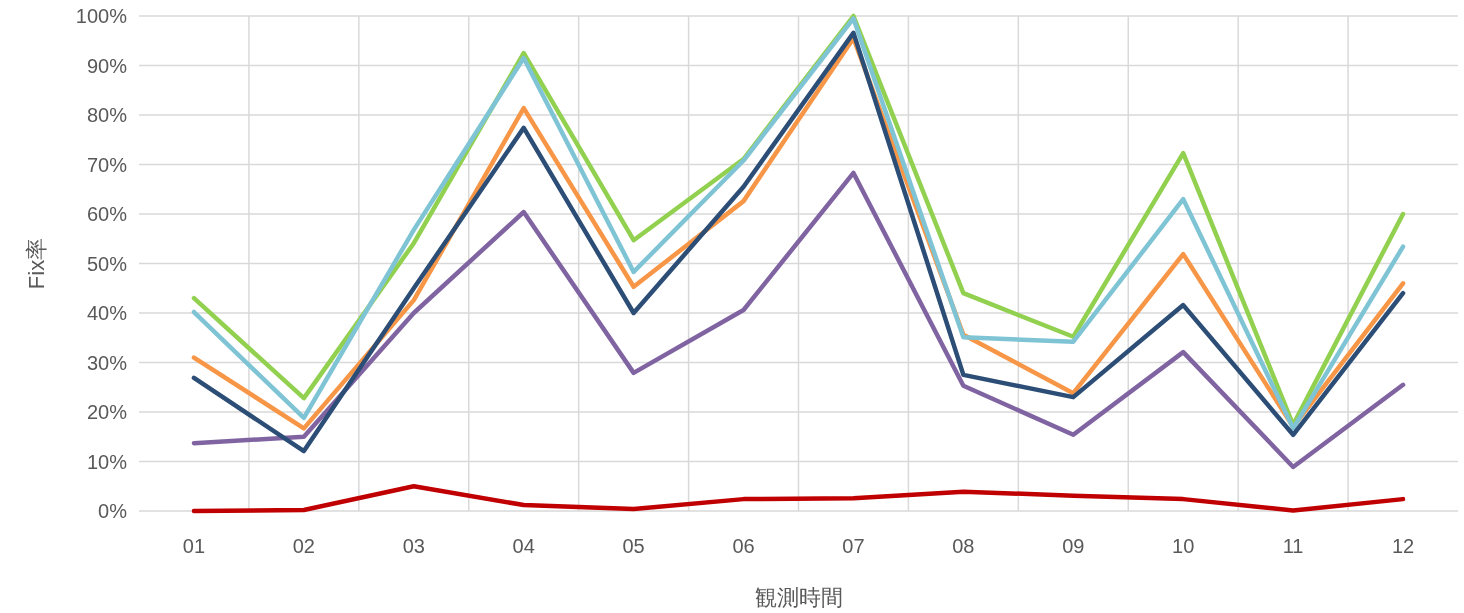 This screenshot has width=1464, height=613. Describe the element at coordinates (101, 16) in the screenshot. I see `y-tick-label: 100%` at that location.